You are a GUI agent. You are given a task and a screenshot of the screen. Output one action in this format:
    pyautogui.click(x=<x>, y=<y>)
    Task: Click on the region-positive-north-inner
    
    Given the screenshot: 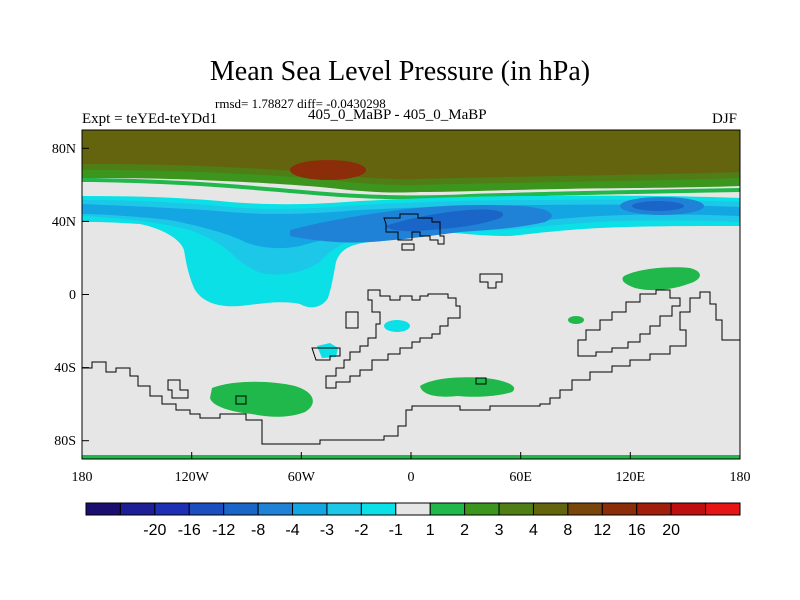 What is the action you would take?
    pyautogui.click(x=411, y=155)
    